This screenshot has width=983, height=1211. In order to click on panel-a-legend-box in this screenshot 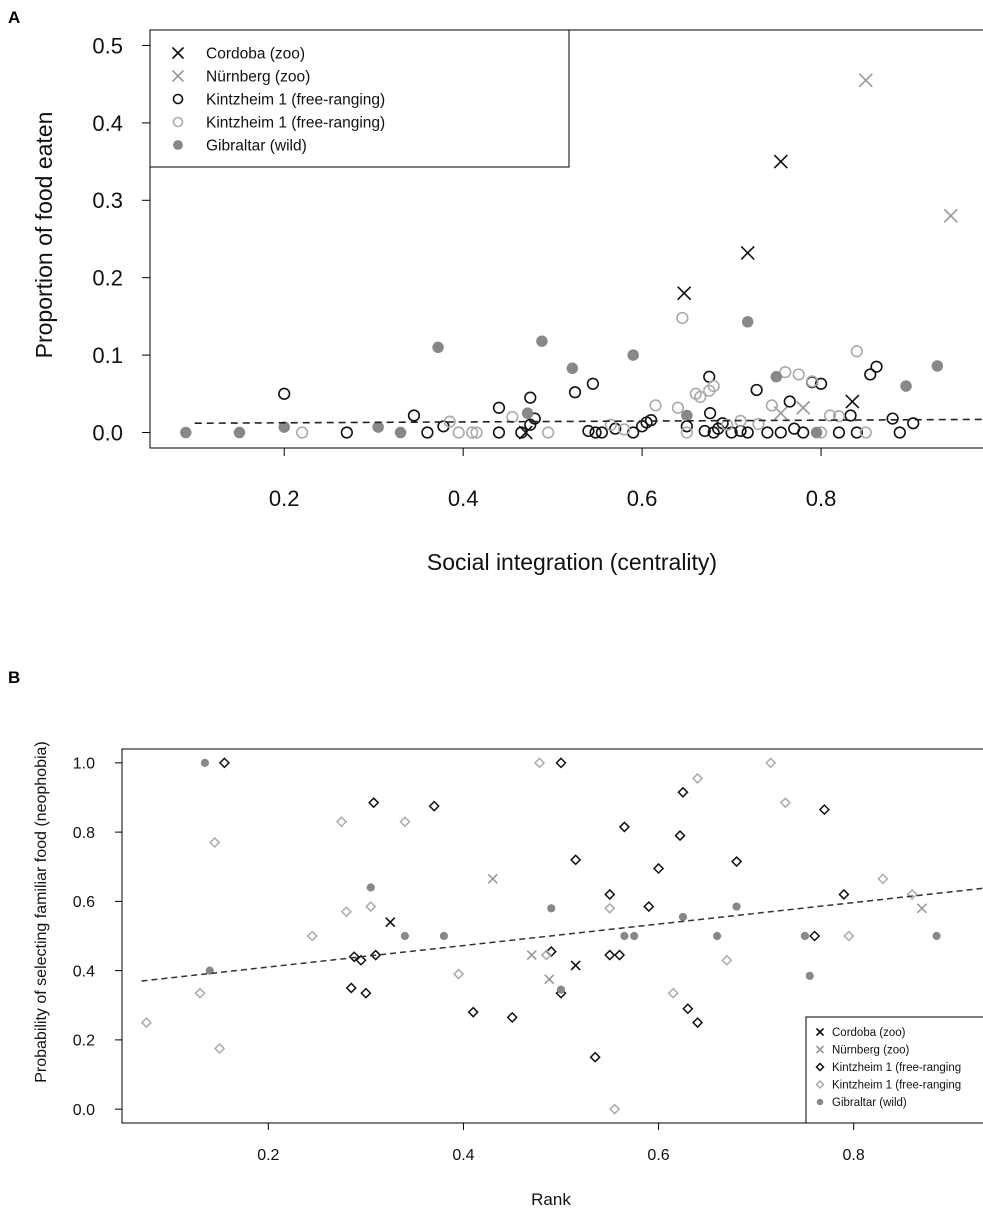, I will do `click(359, 98)`.